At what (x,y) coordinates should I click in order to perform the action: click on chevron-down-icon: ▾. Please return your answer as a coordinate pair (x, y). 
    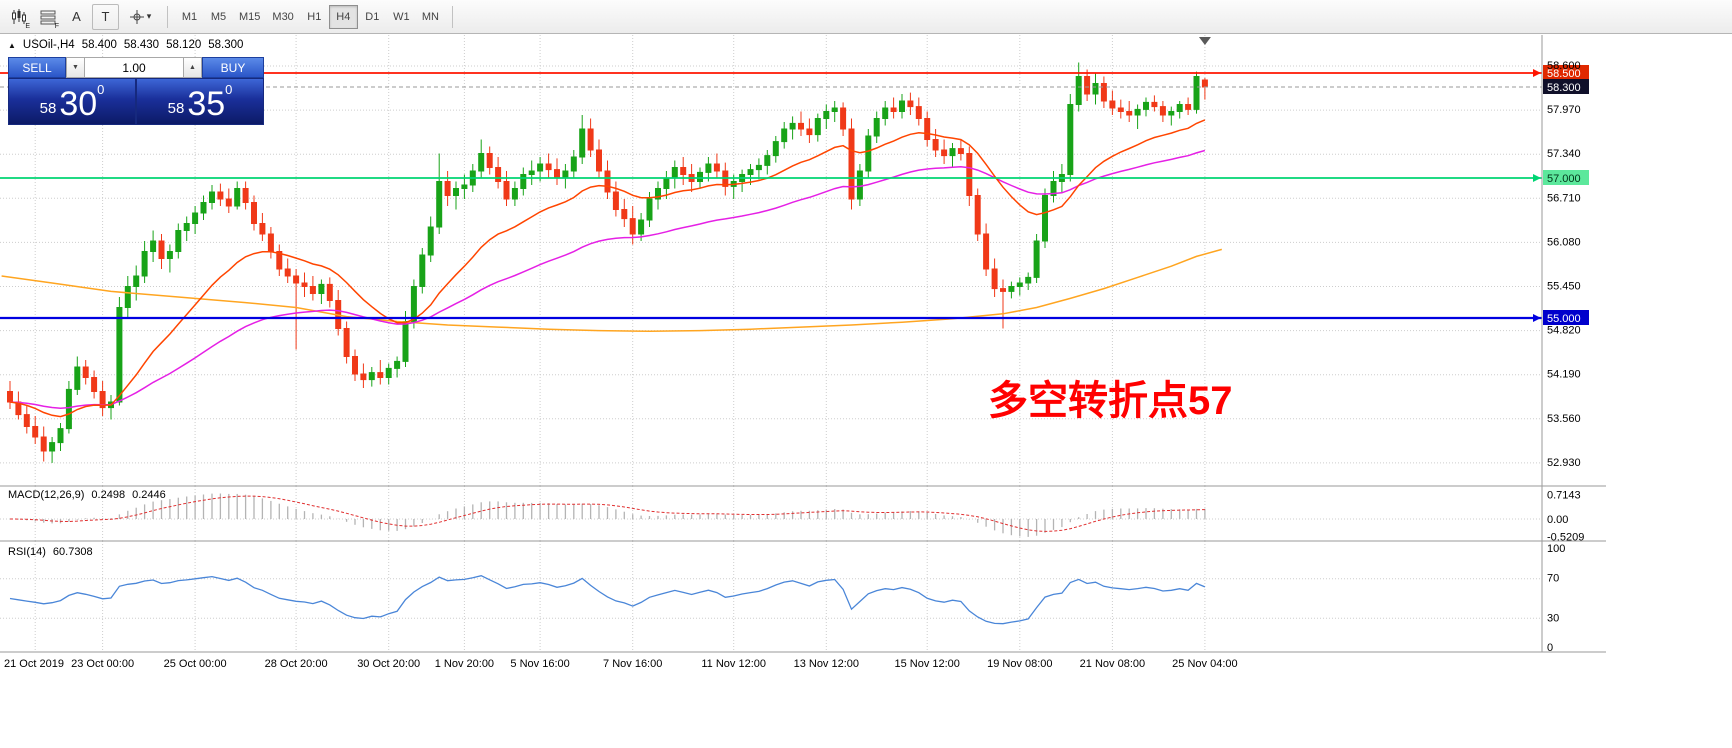
    Looking at the image, I should click on (149, 16).